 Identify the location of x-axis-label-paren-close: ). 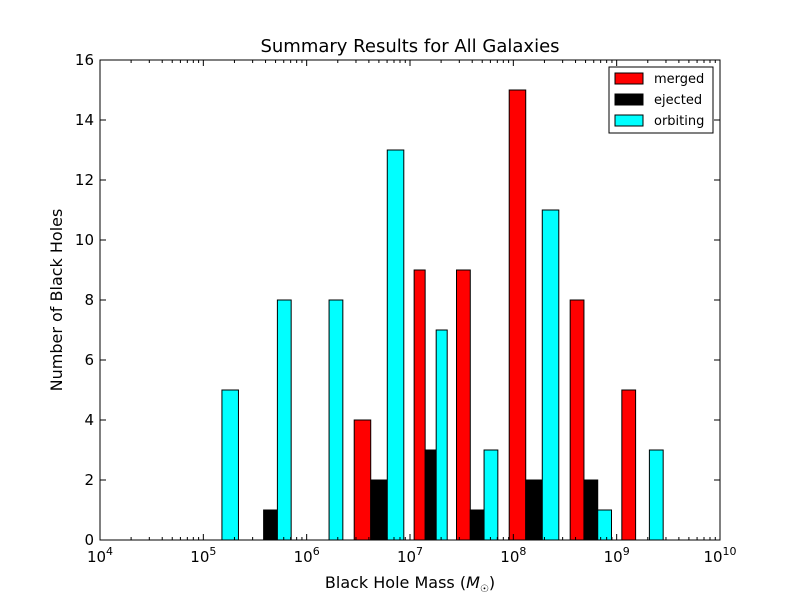
(492, 582).